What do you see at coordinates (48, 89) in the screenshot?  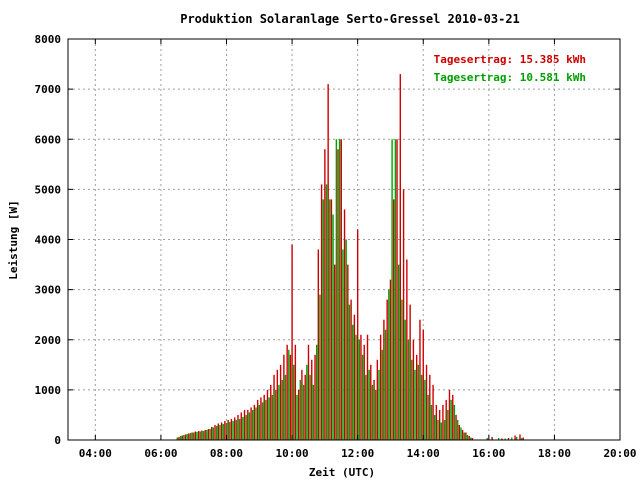 I see `y-tick-label: 7000` at bounding box center [48, 89].